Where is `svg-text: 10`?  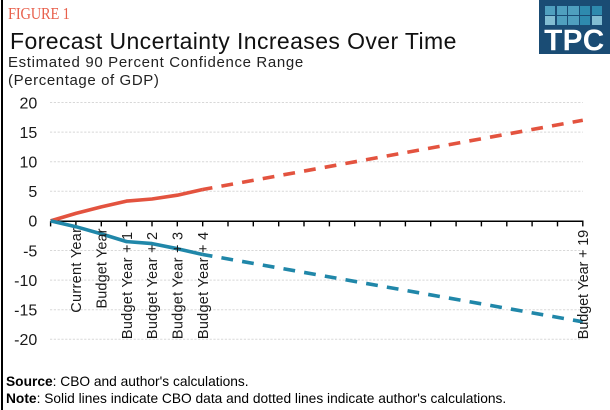
svg-text: 10 is located at coordinates (29, 163).